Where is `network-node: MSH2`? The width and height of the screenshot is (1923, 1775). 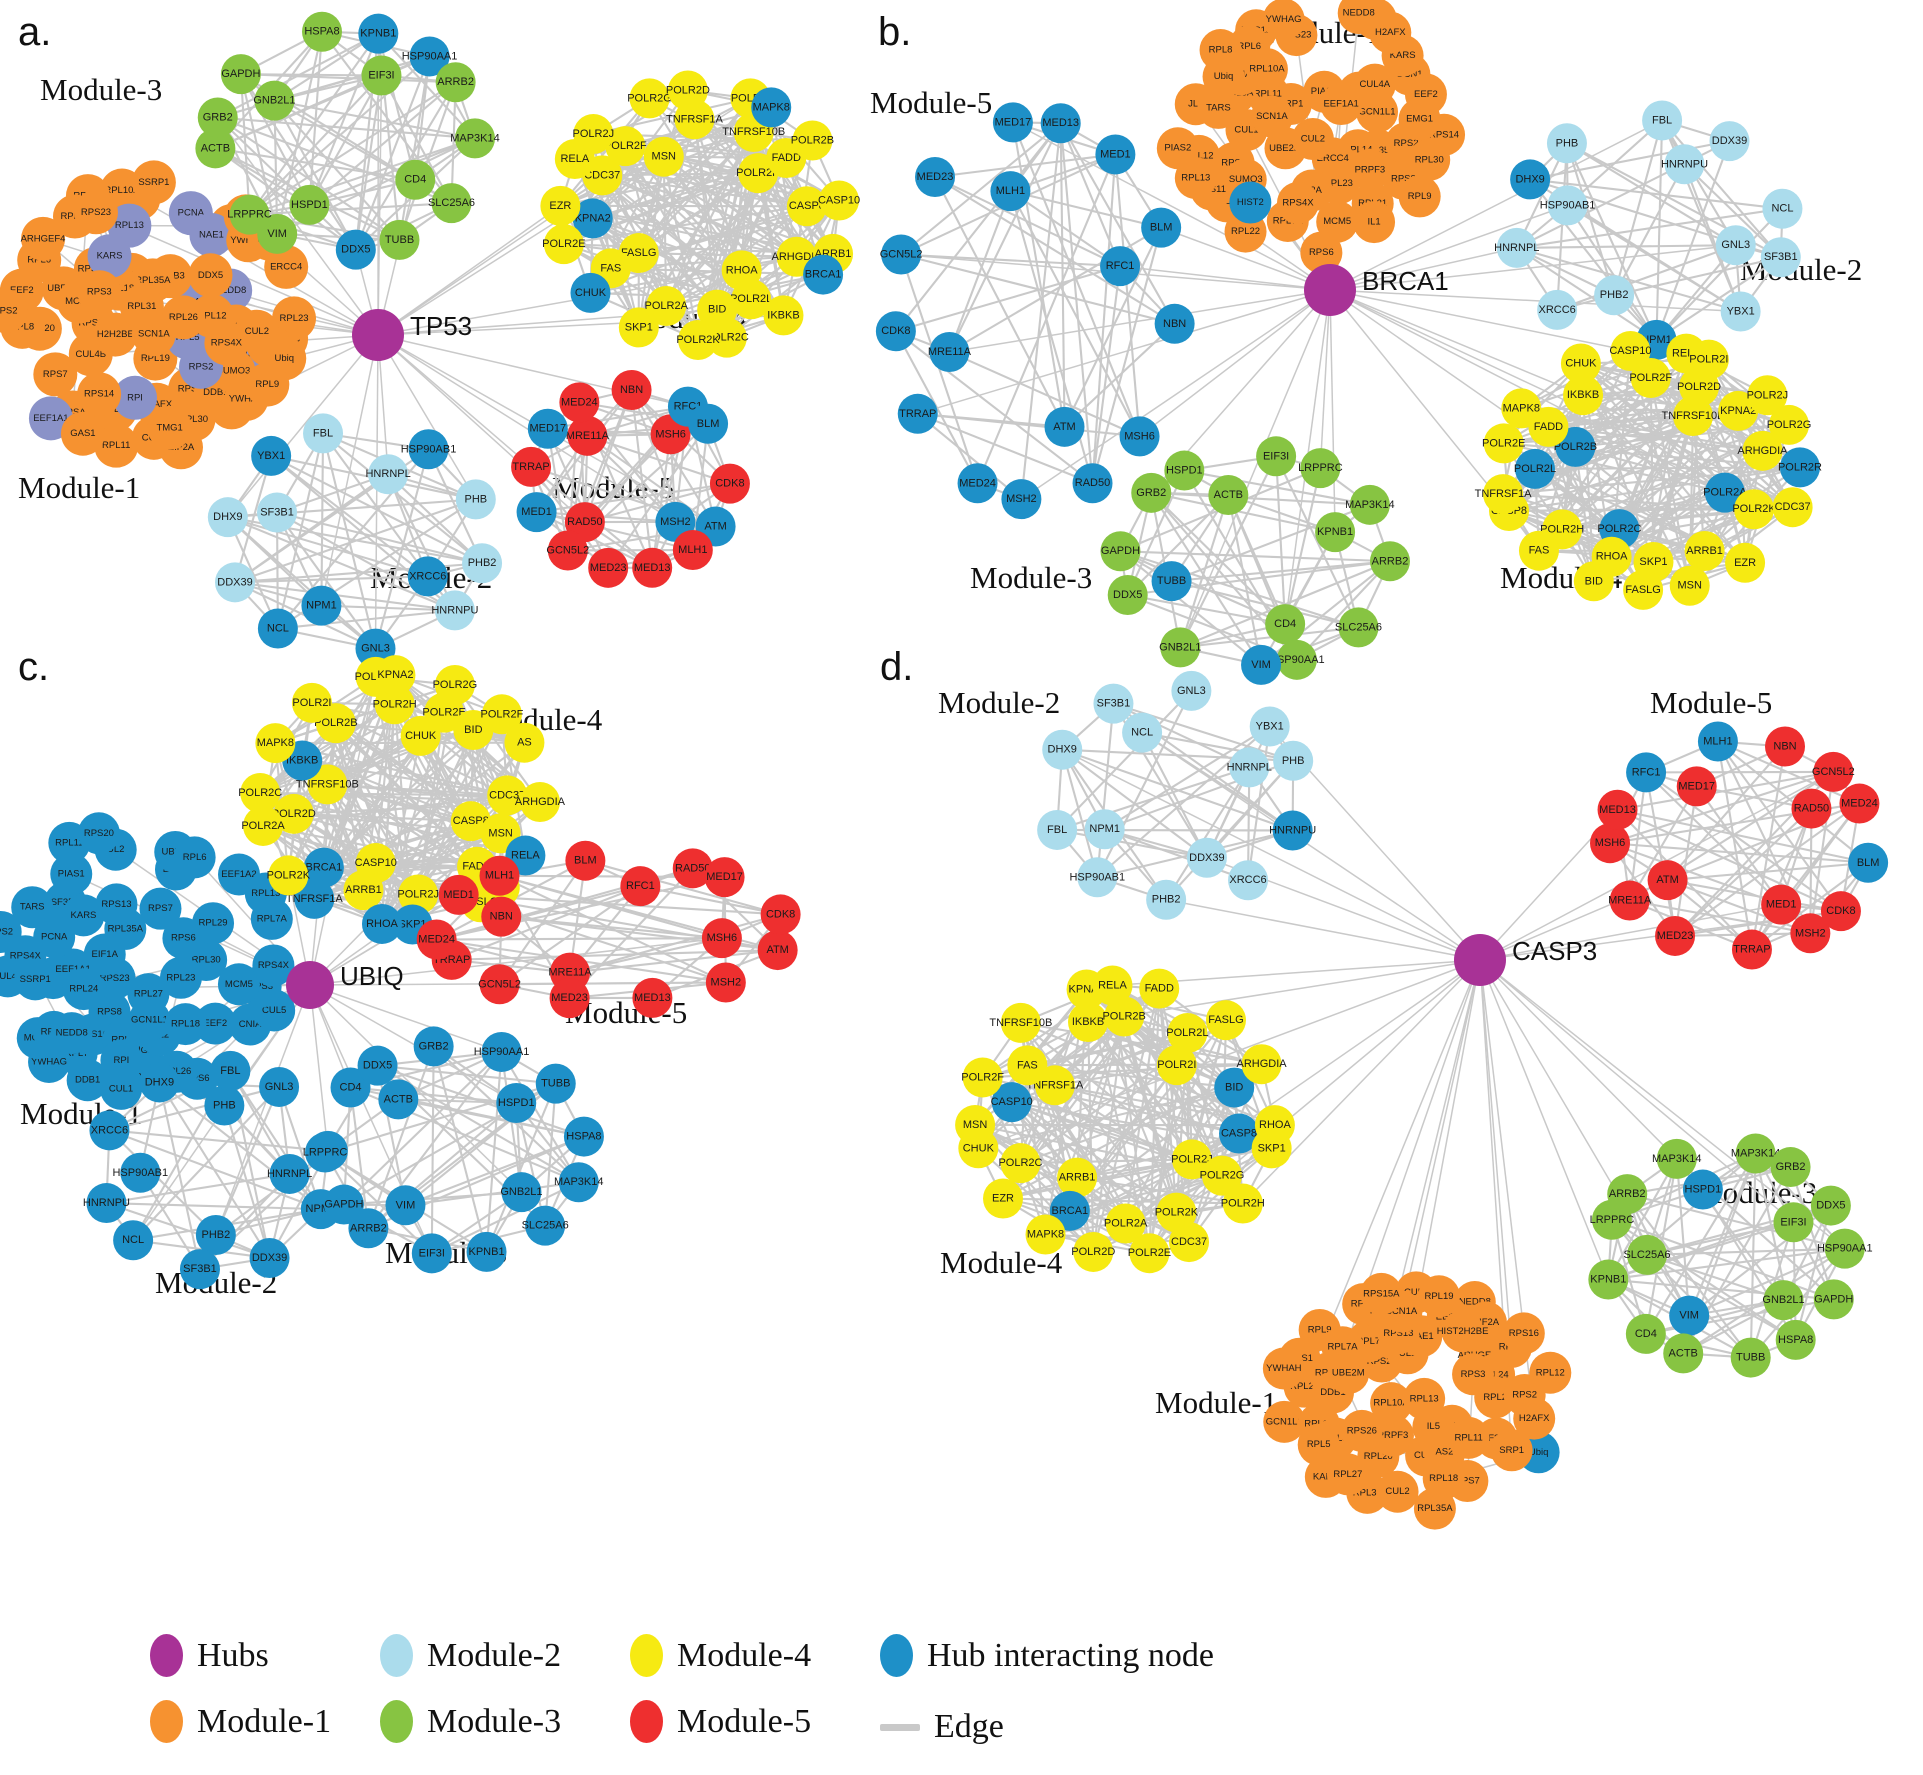 network-node: MSH2 is located at coordinates (725, 982).